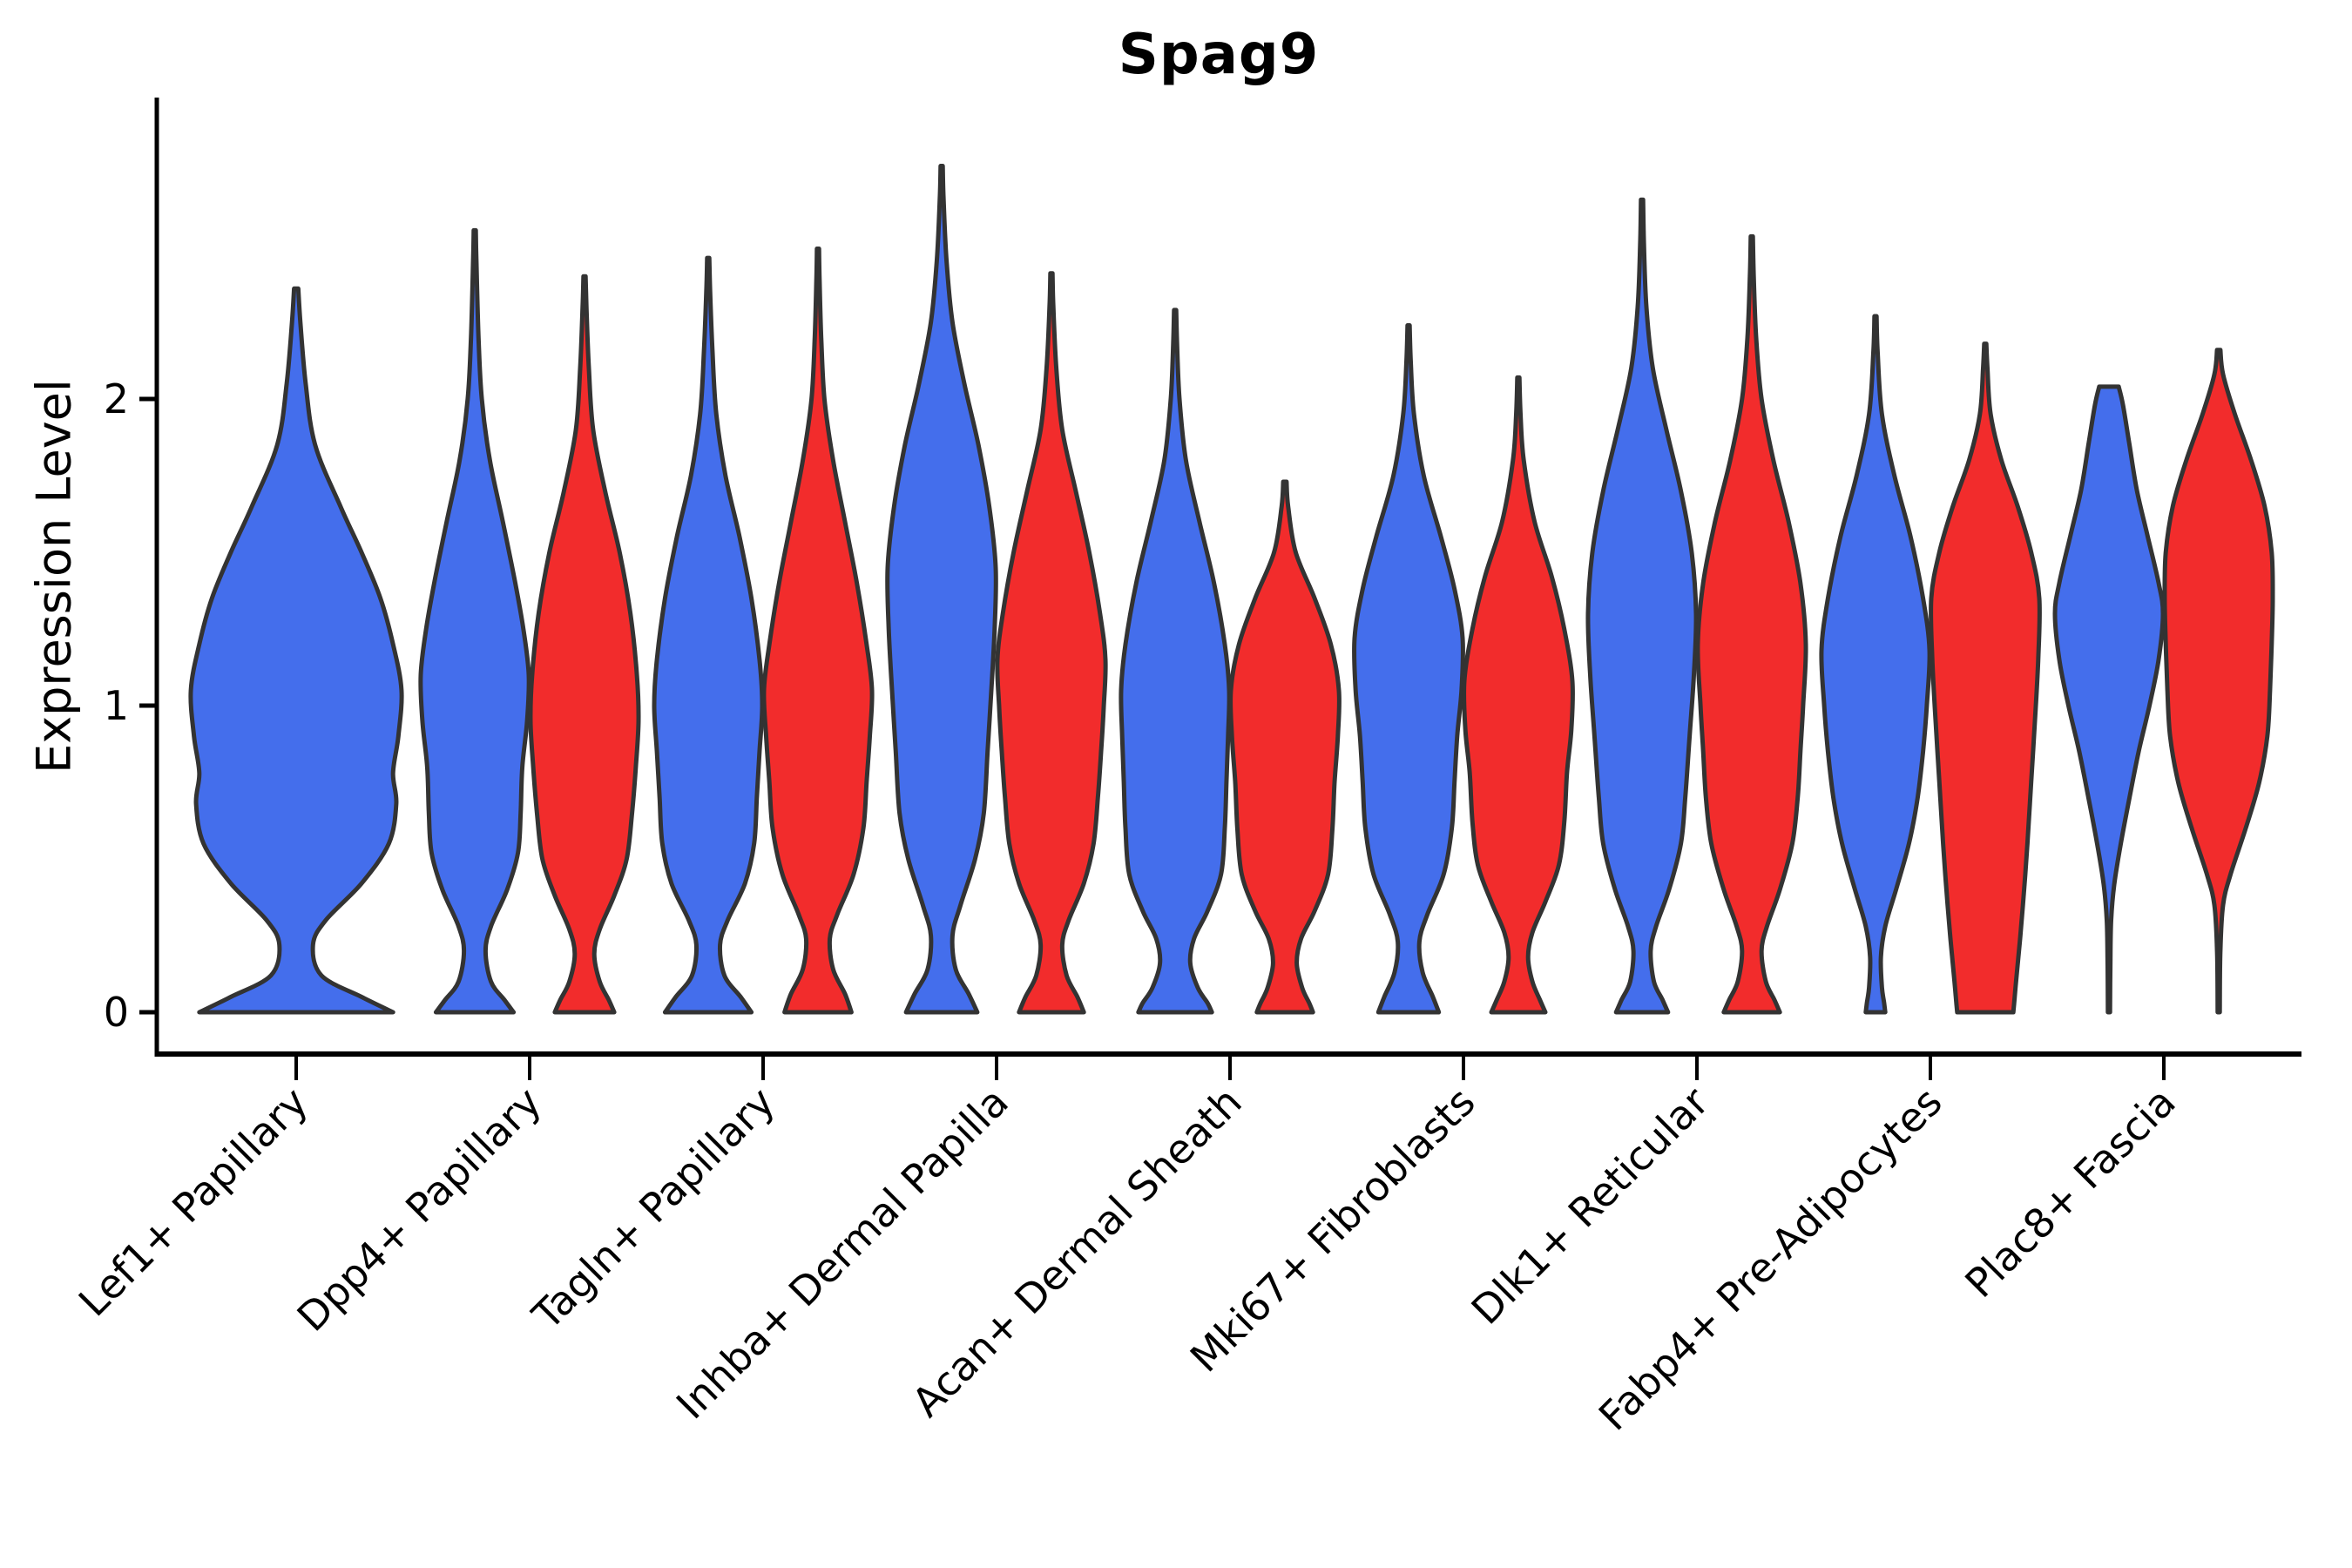 Image resolution: width=2352 pixels, height=1568 pixels. I want to click on violin-2-red, so click(818, 631).